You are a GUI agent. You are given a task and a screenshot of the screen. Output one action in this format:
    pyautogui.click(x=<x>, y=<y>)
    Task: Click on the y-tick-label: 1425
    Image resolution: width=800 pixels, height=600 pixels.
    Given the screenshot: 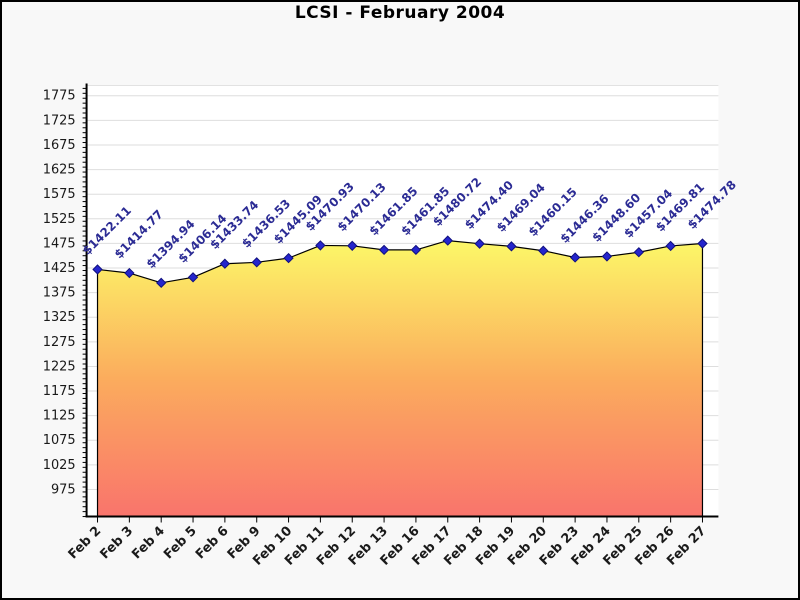 What is the action you would take?
    pyautogui.click(x=59, y=268)
    